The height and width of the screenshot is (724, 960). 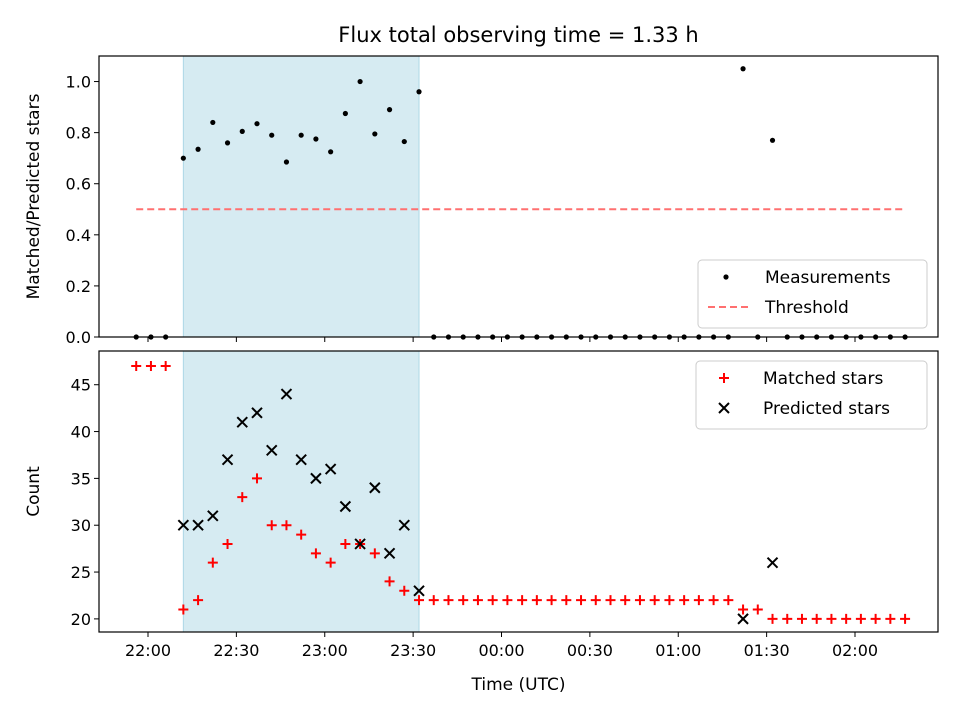 What do you see at coordinates (81, 432) in the screenshot?
I see `bottom-ytick-label: 40` at bounding box center [81, 432].